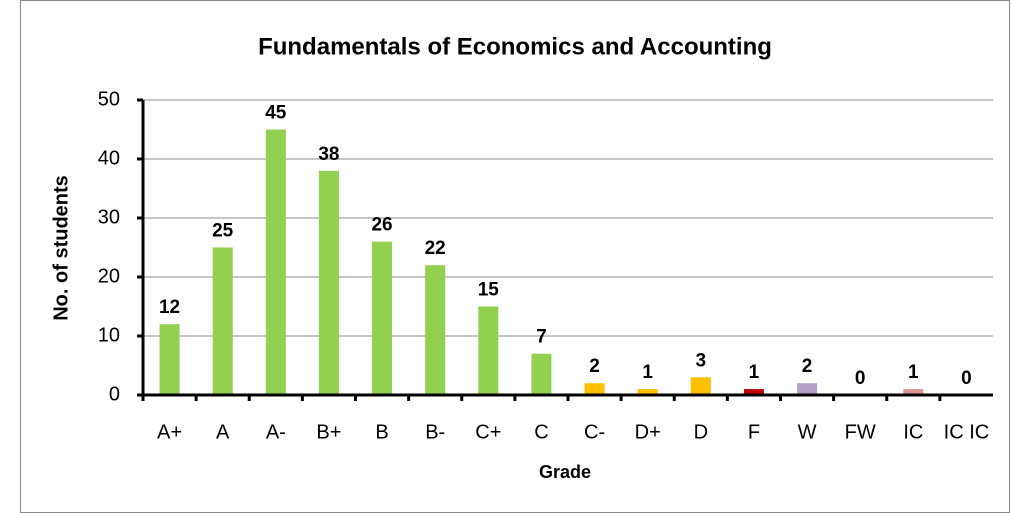  What do you see at coordinates (223, 432) in the screenshot?
I see `x-tick-label: A` at bounding box center [223, 432].